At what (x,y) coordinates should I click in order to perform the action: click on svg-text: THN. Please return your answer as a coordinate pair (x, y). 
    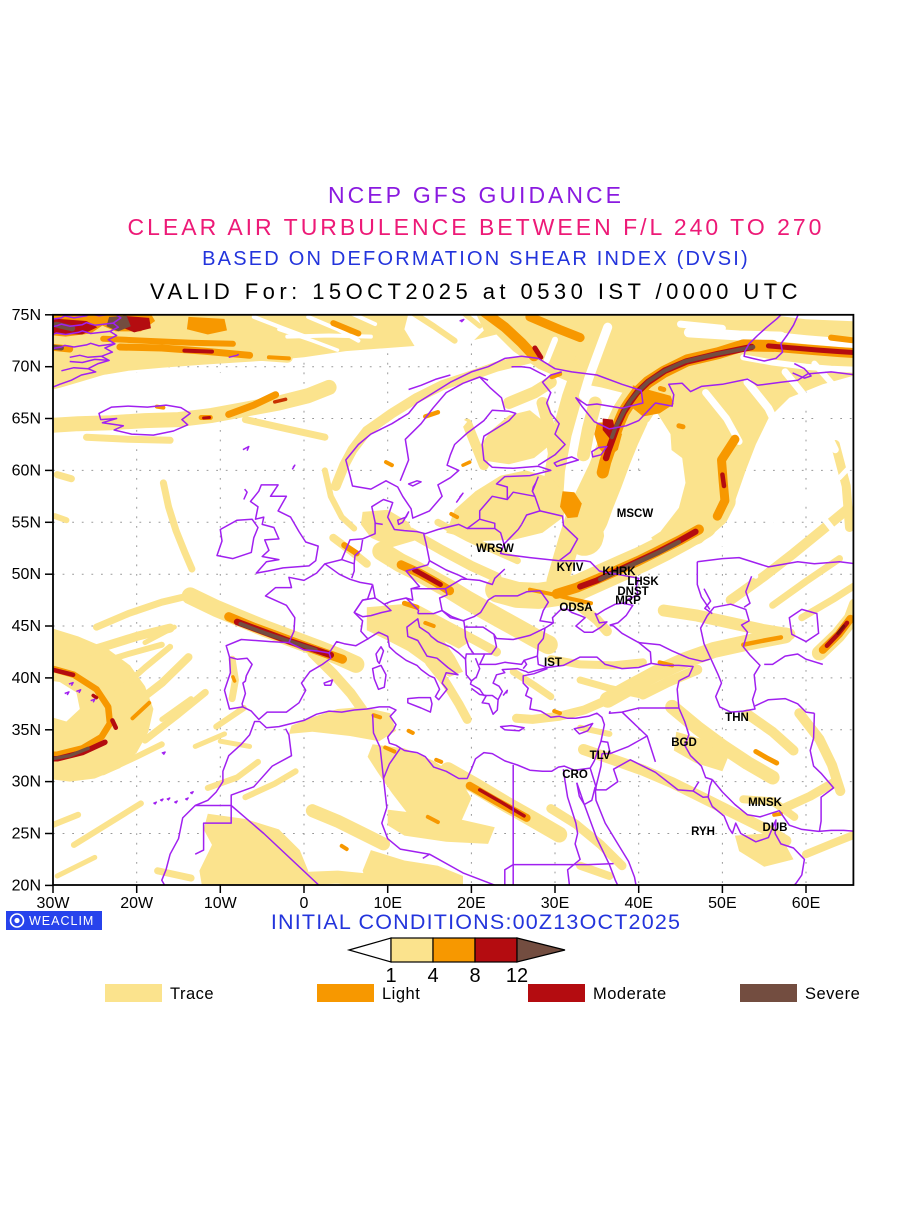
    Looking at the image, I should click on (737, 718).